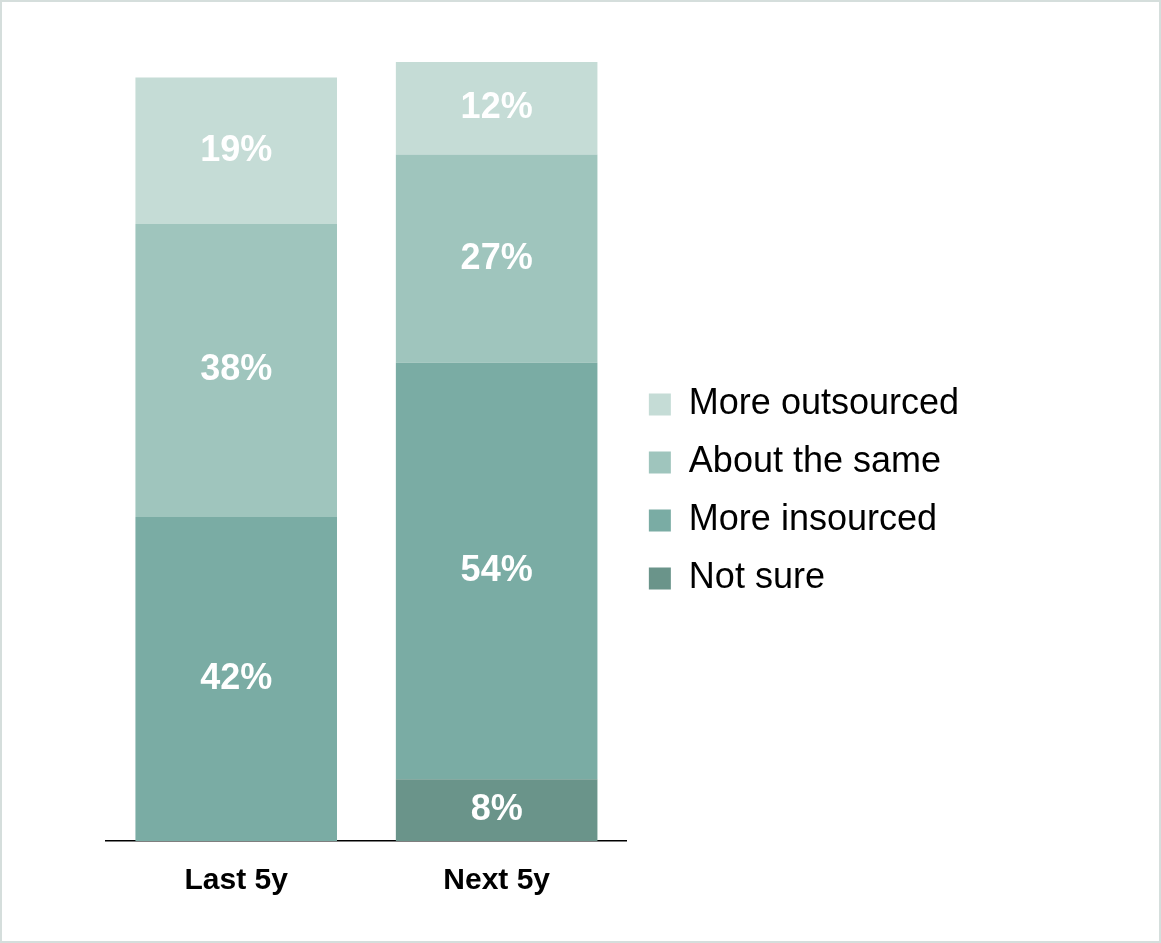  Describe the element at coordinates (497, 879) in the screenshot. I see `x-tick-label: Next 5y` at that location.